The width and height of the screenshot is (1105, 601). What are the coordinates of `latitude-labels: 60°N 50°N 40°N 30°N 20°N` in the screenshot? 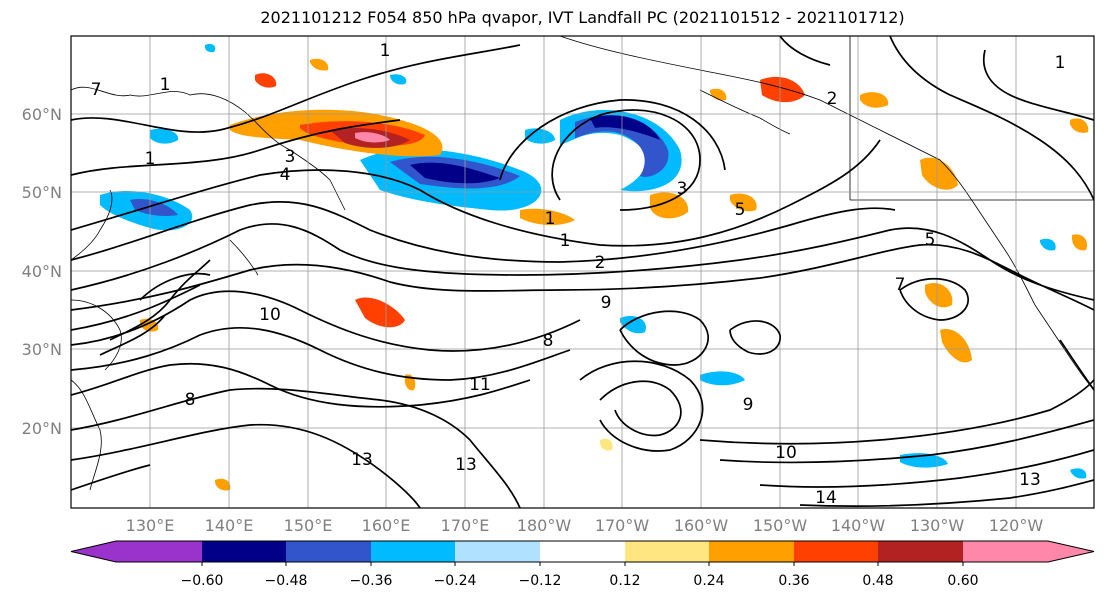 It's located at (42, 271).